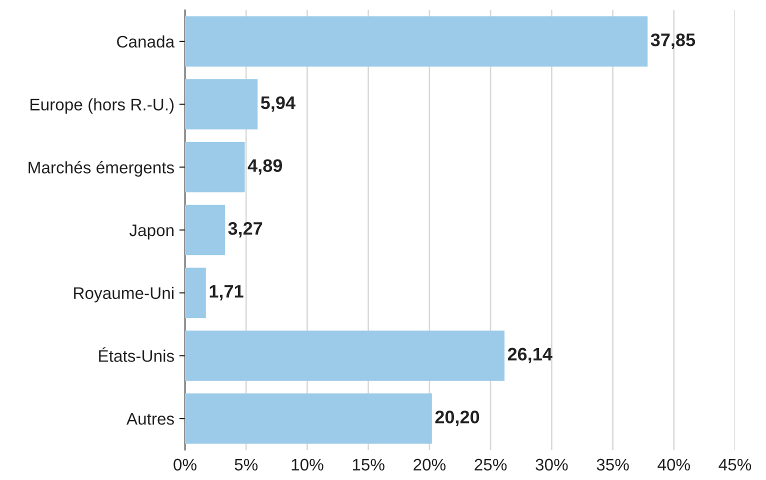 This screenshot has height=480, width=766. Describe the element at coordinates (245, 230) in the screenshot. I see `data-label: 3,27` at that location.